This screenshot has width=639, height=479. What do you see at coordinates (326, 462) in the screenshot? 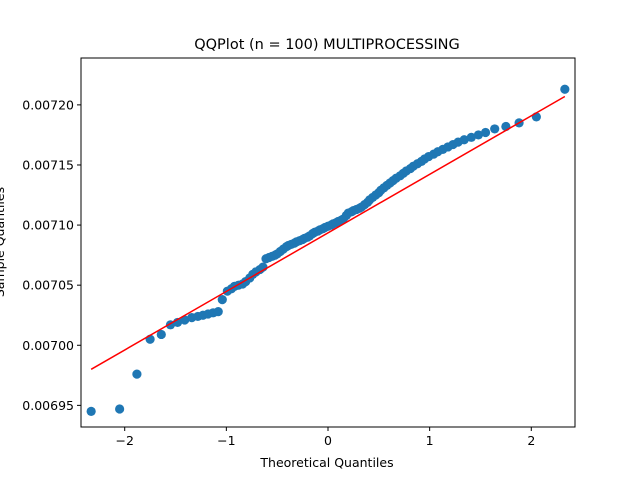
I see `x-axis-label: Theoretical Quantiles` at bounding box center [326, 462].